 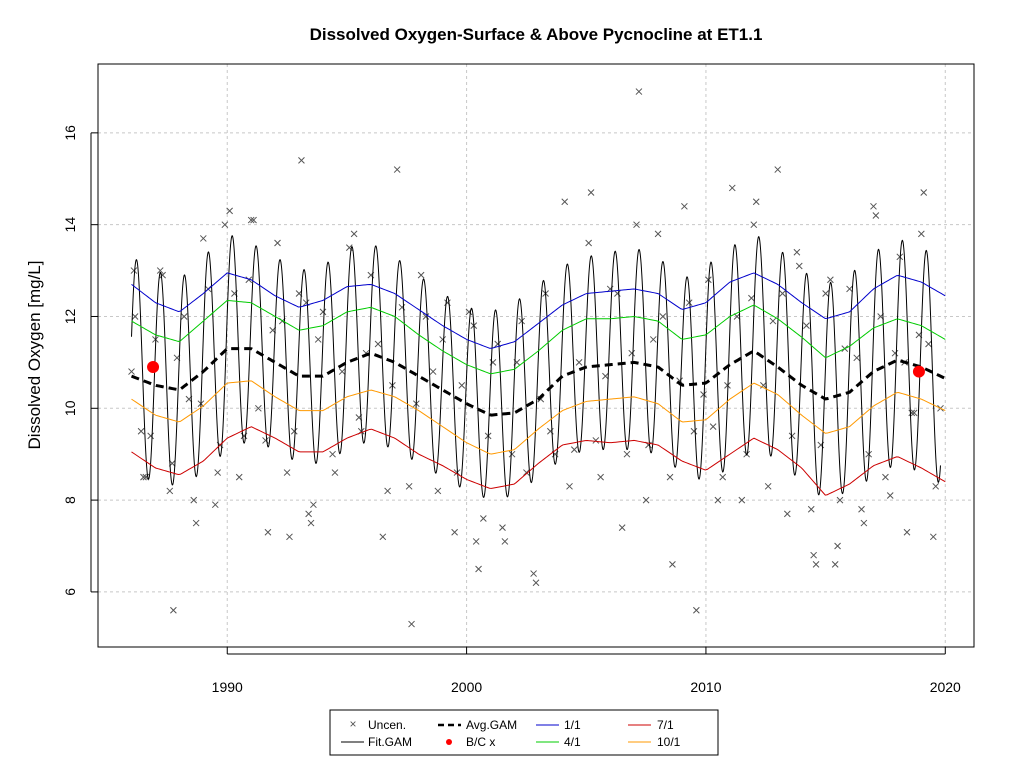 I want to click on legend-item-fit-gam: Fit.GAM, so click(x=376, y=742).